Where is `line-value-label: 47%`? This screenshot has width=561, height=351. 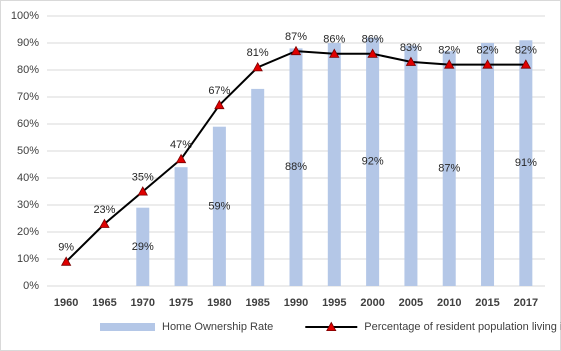
line-value-label: 47% is located at coordinates (181, 145).